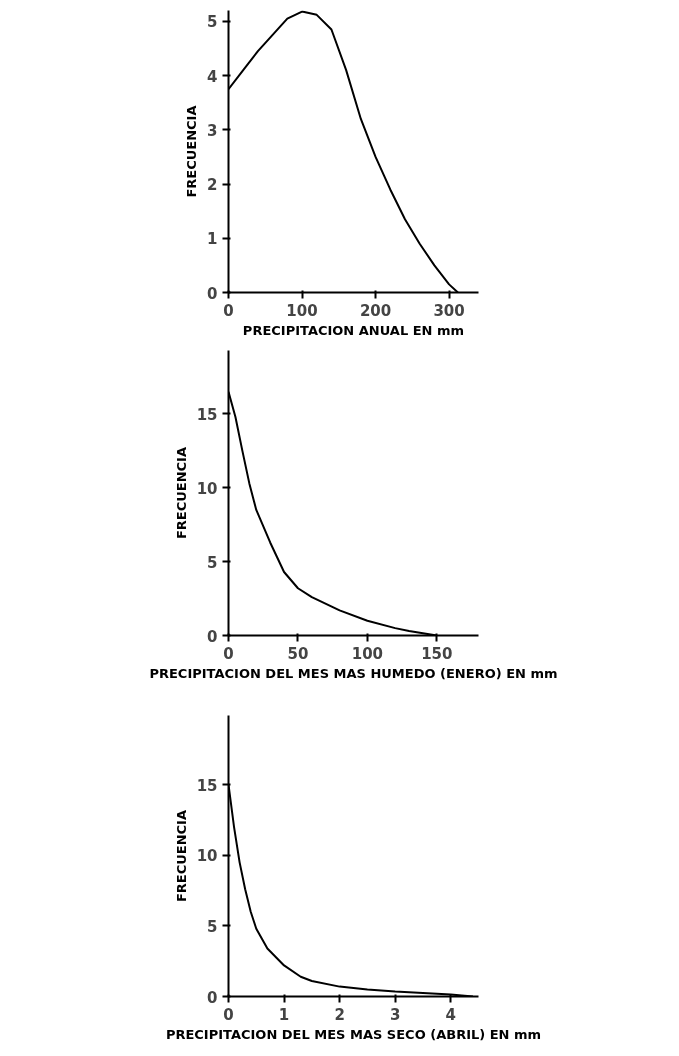 The image size is (679, 1056). What do you see at coordinates (353, 1034) in the screenshot?
I see `x-axis-title: PRECIPITACION DEL MES MAS SECO (ABRIL) EN mm` at bounding box center [353, 1034].